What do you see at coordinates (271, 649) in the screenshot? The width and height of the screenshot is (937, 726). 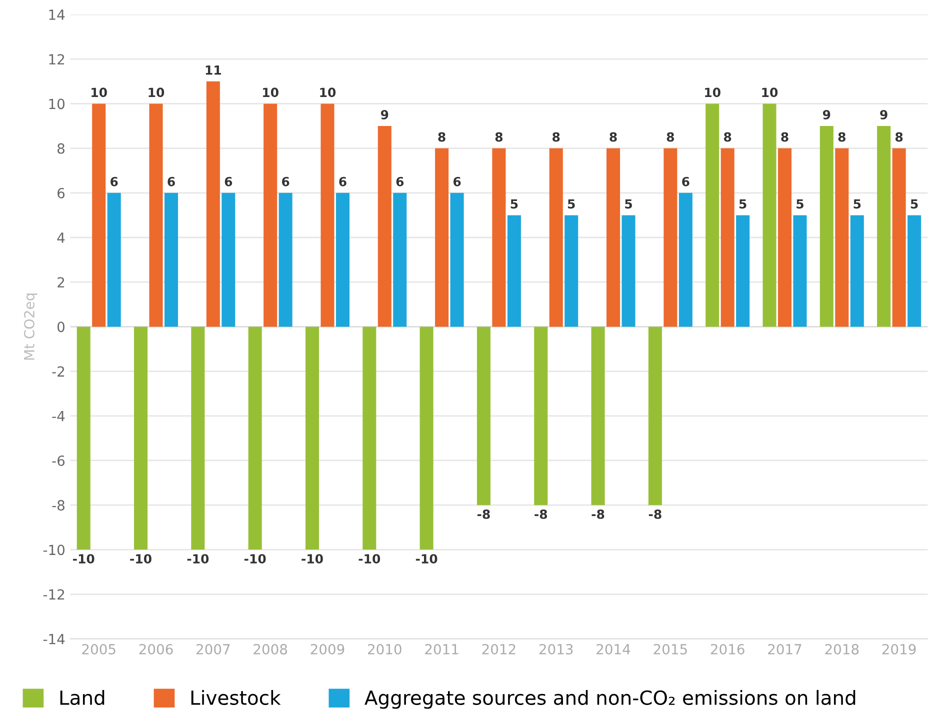 I see `x-tick-label: 2008` at bounding box center [271, 649].